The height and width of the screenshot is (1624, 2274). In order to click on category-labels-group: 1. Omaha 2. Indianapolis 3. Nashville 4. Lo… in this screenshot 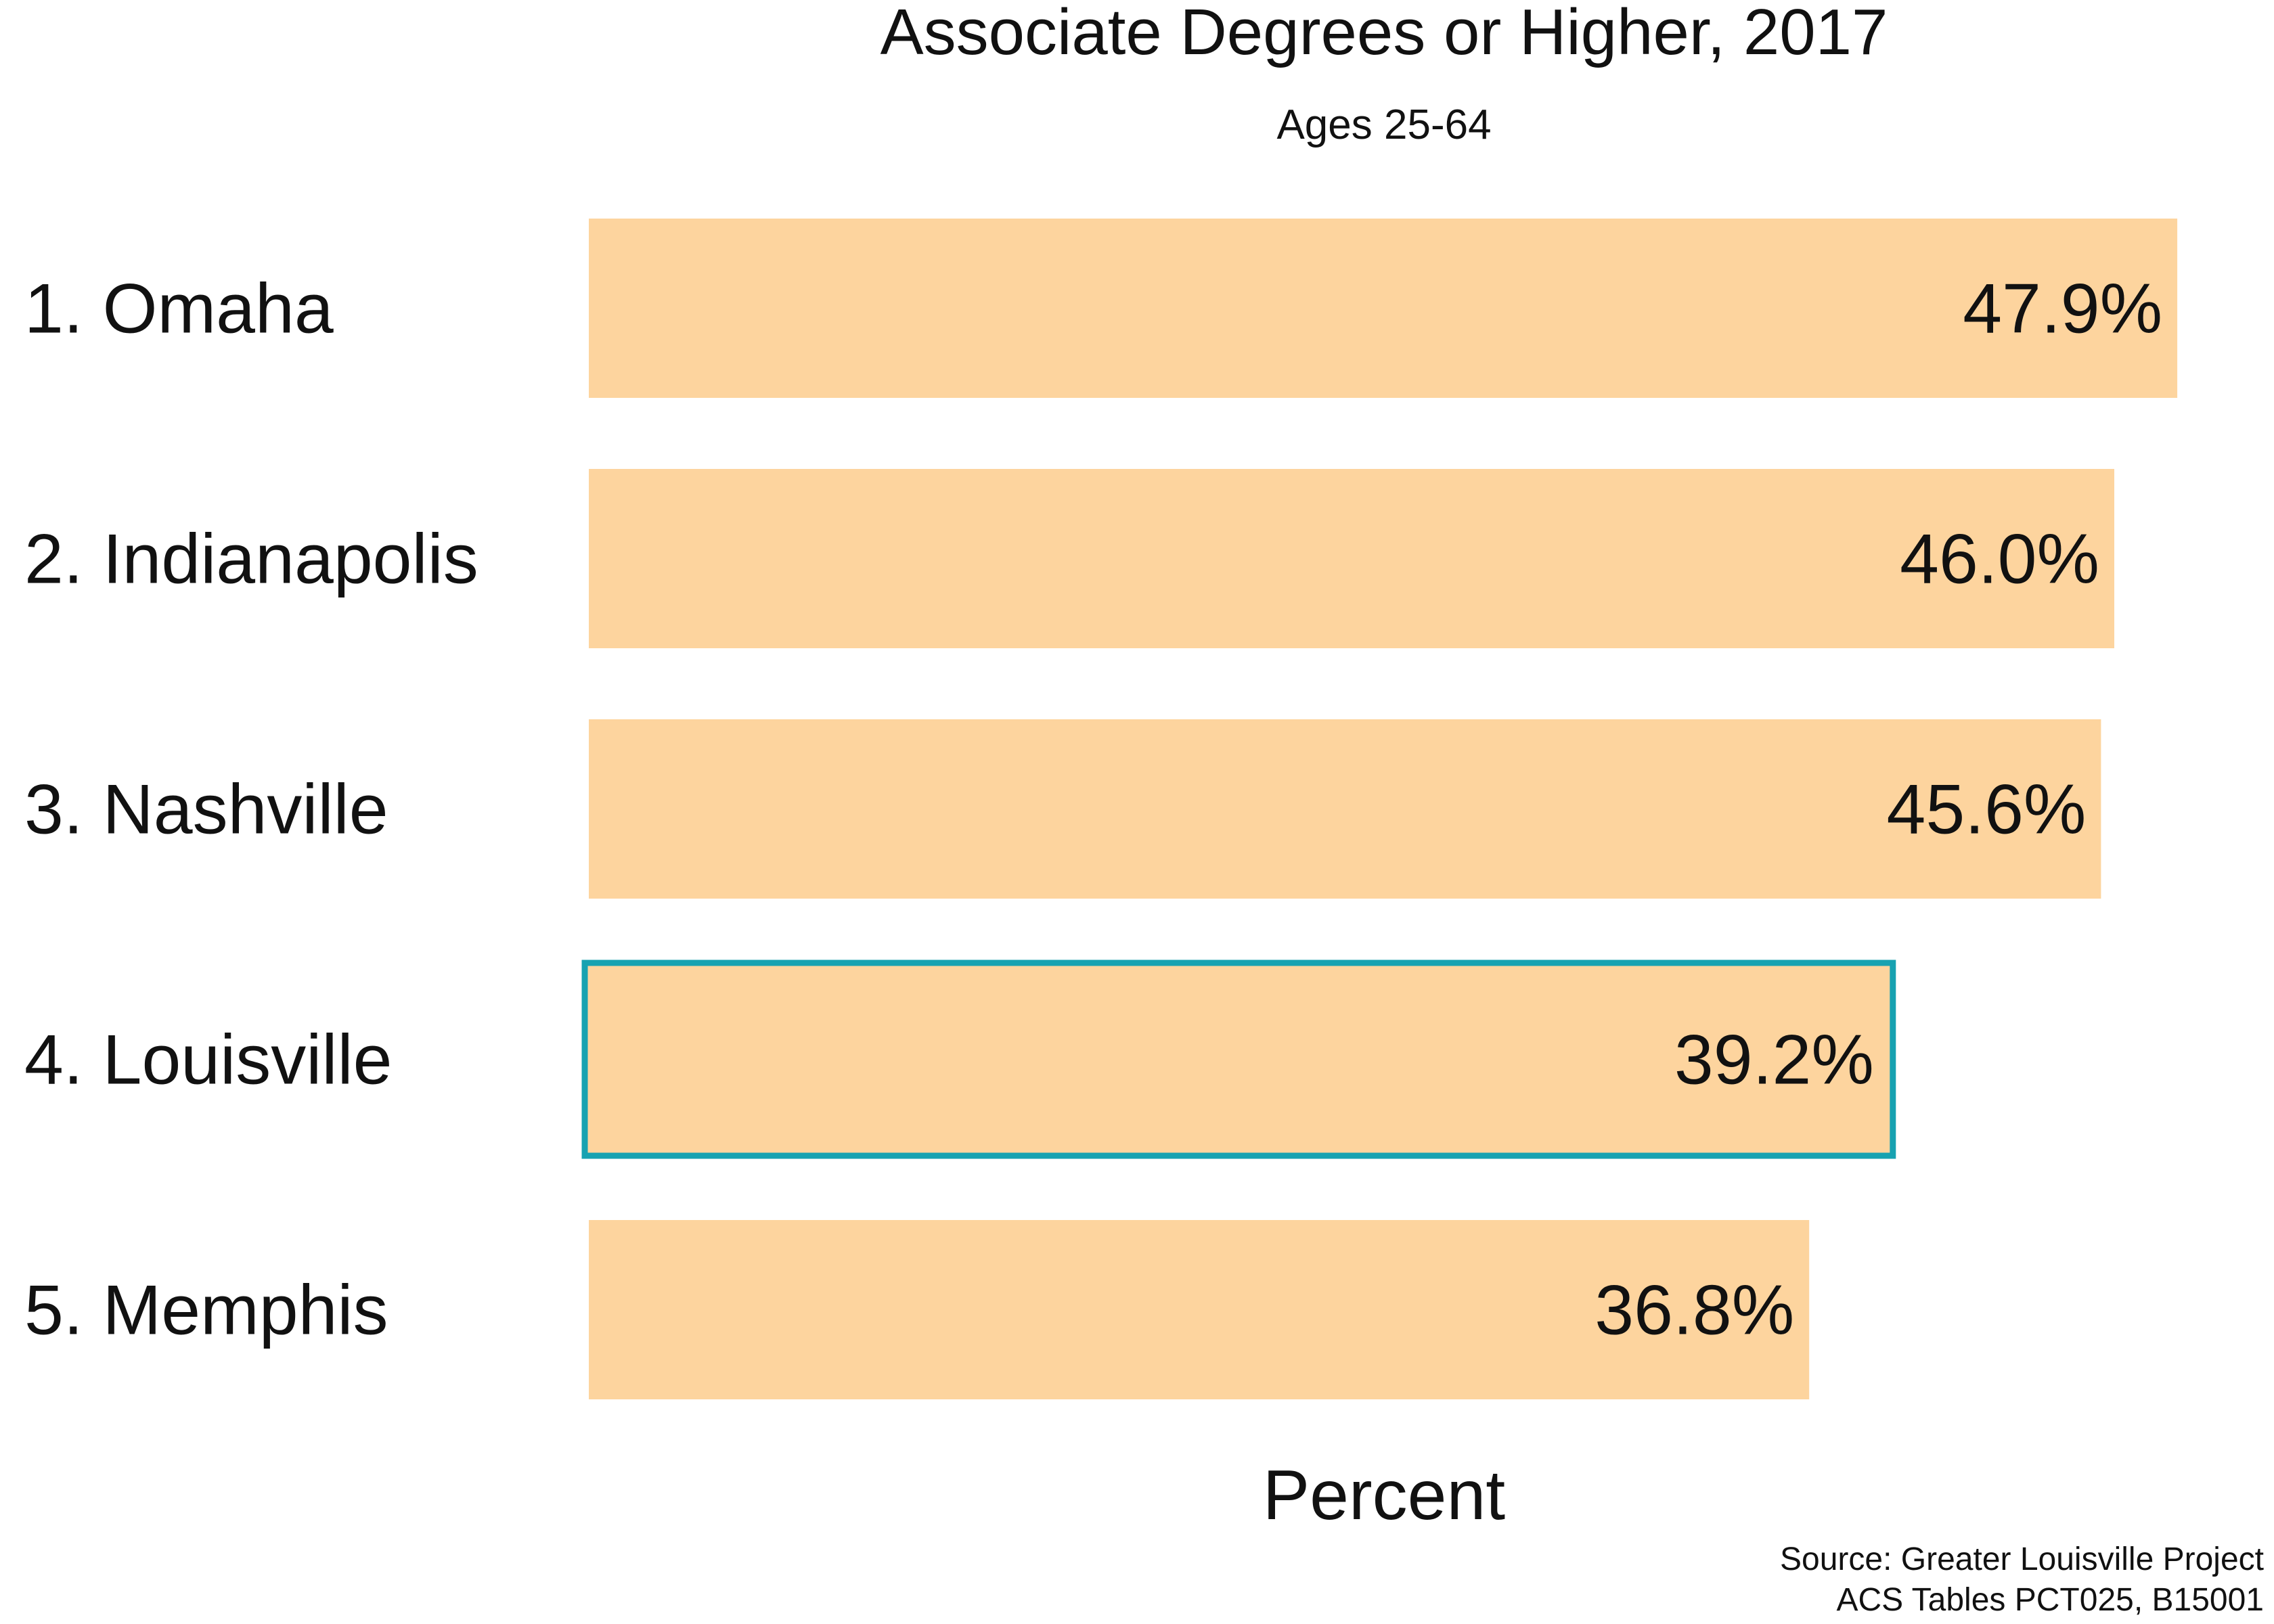, I will do `click(251, 810)`.